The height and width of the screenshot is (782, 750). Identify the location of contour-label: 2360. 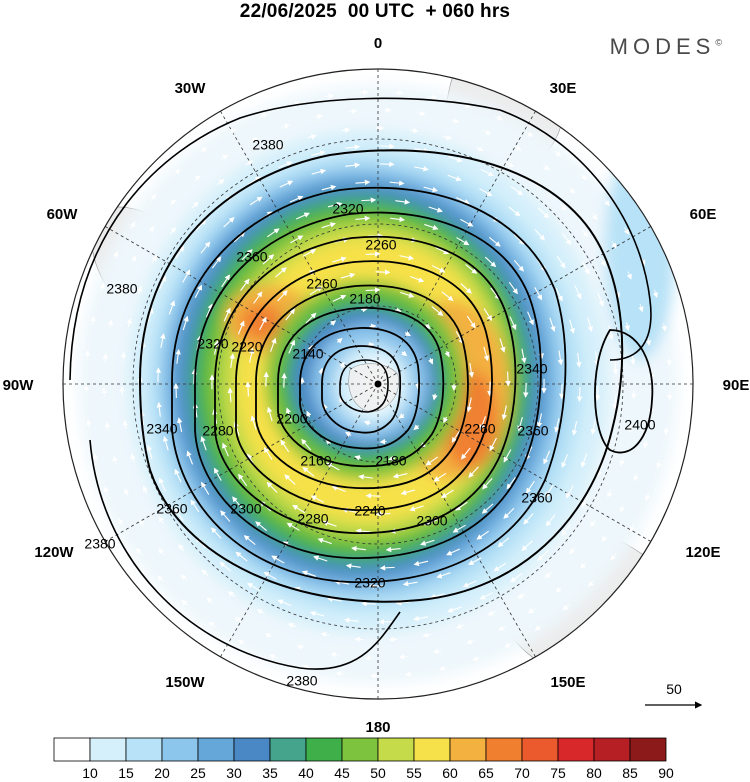
(251, 257).